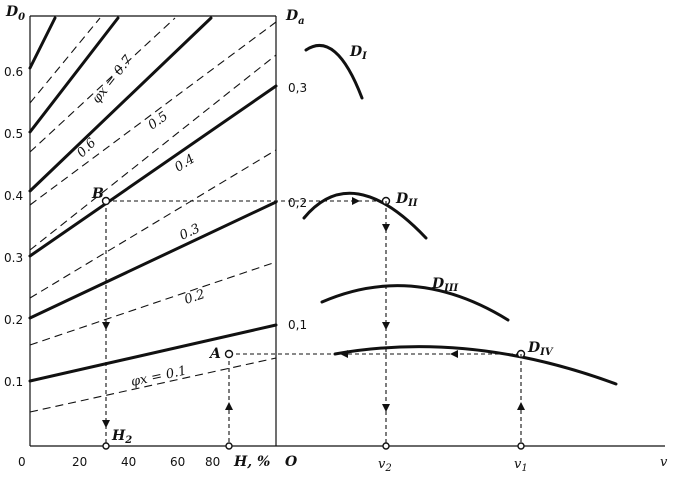 The image size is (679, 477). I want to click on curve-d3-label: DIII, so click(444, 285).